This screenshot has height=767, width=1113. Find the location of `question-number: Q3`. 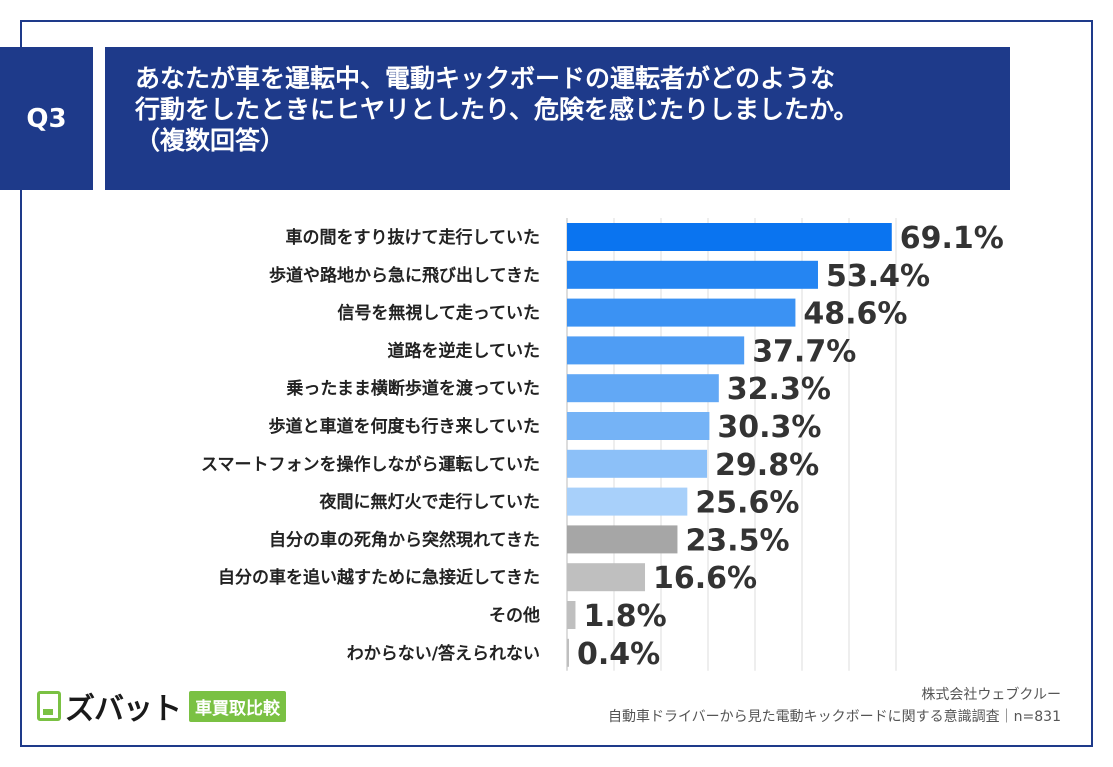

question-number: Q3 is located at coordinates (46, 118).